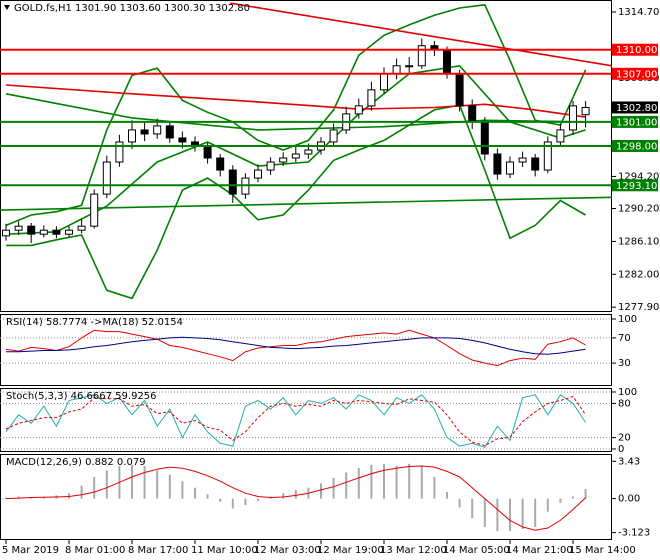  What do you see at coordinates (81, 396) in the screenshot?
I see `pane-title: Stoch(5,3,3) 46.6667 59.9256` at bounding box center [81, 396].